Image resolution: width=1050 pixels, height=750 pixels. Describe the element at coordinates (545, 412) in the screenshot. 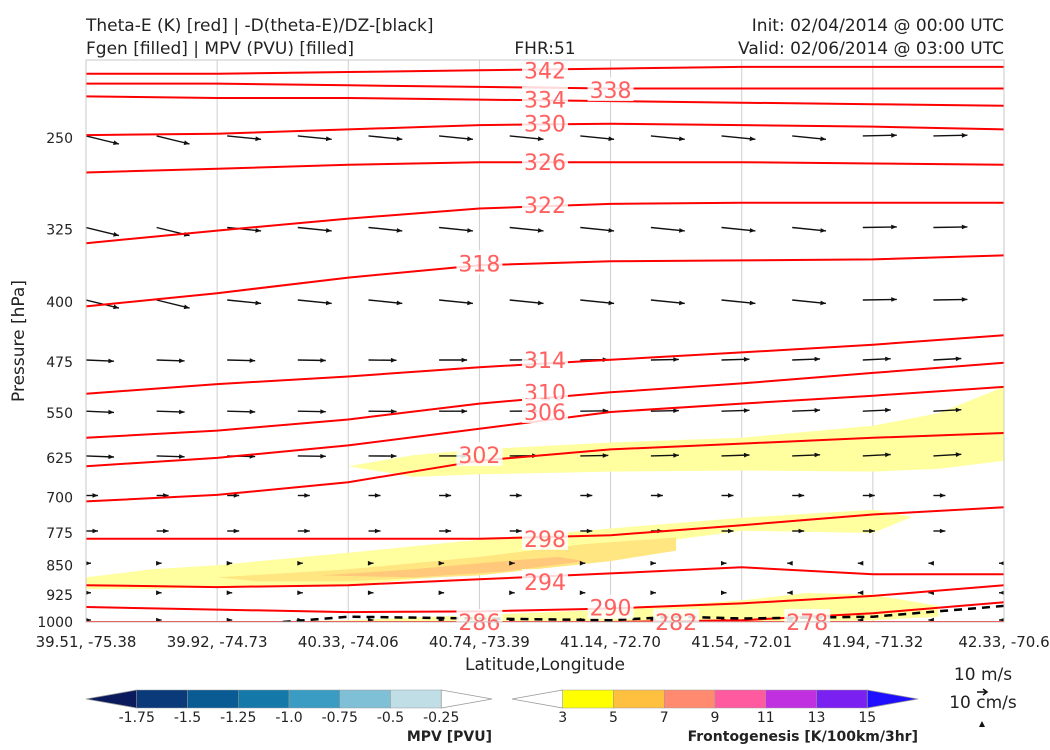

I see `theta-e-label: 306` at that location.